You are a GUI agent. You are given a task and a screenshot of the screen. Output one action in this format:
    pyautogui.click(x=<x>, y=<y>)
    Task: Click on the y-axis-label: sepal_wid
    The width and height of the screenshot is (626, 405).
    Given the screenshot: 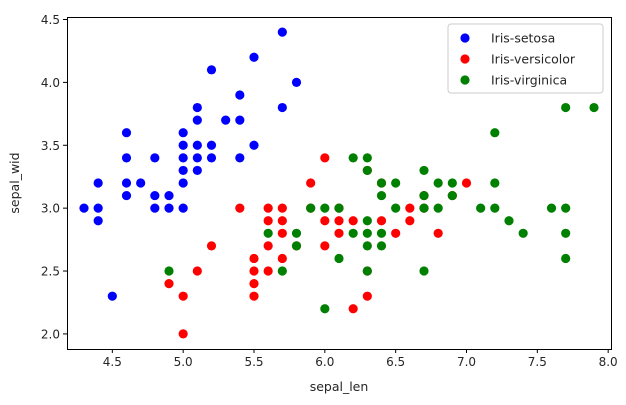 What is the action you would take?
    pyautogui.click(x=14, y=182)
    